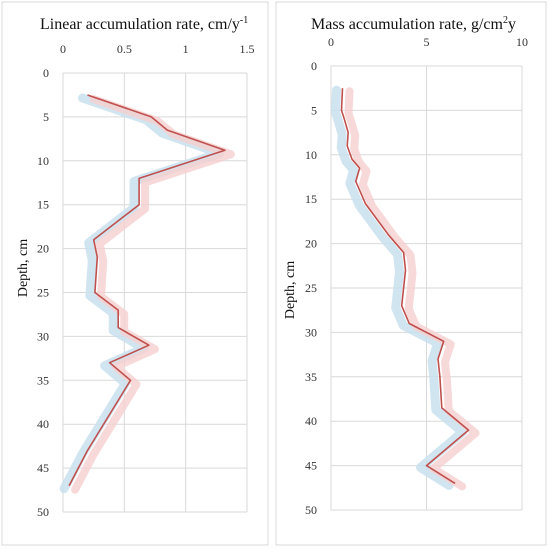 Image resolution: width=548 pixels, height=550 pixels. I want to click on x-tick-label: 10, so click(522, 42).